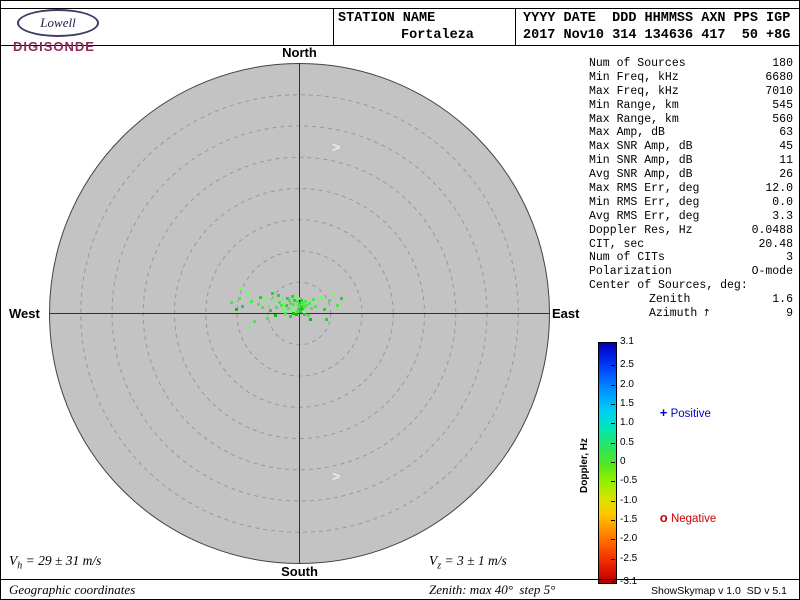 The image size is (800, 600). Describe the element at coordinates (691, 245) in the screenshot. I see `stat-row: CIT, sec 20.48` at that location.